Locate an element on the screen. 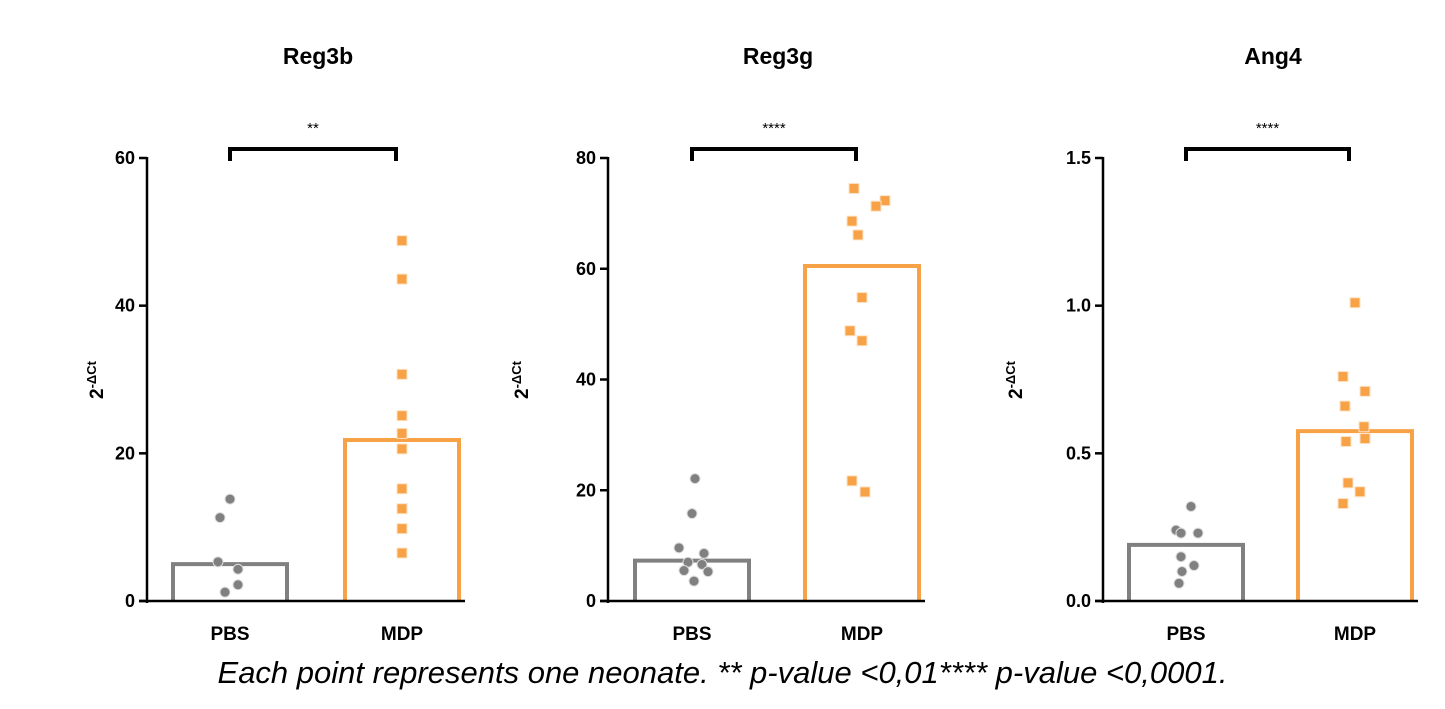 This screenshot has width=1445, height=709. significance-label: ** is located at coordinates (313, 128).